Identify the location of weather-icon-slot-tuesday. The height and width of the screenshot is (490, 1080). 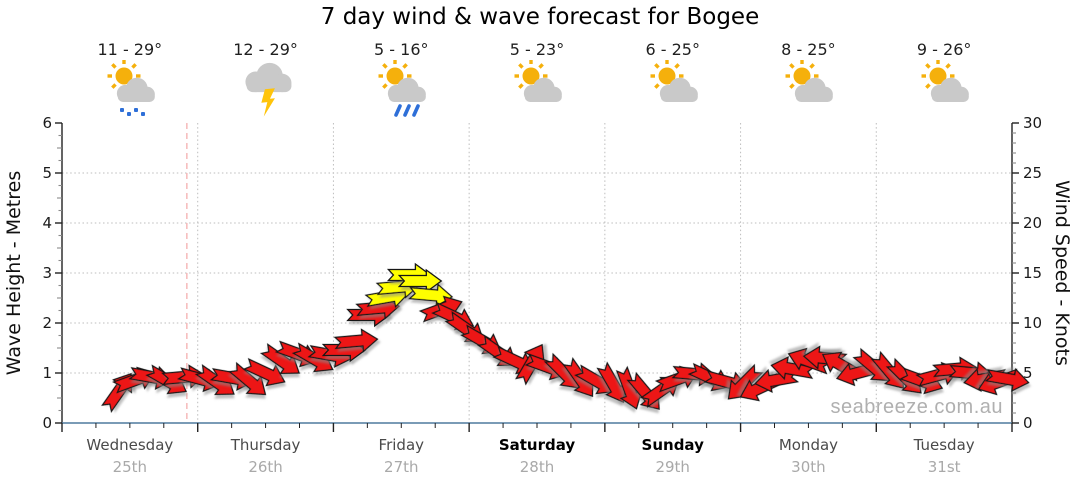
(944, 90).